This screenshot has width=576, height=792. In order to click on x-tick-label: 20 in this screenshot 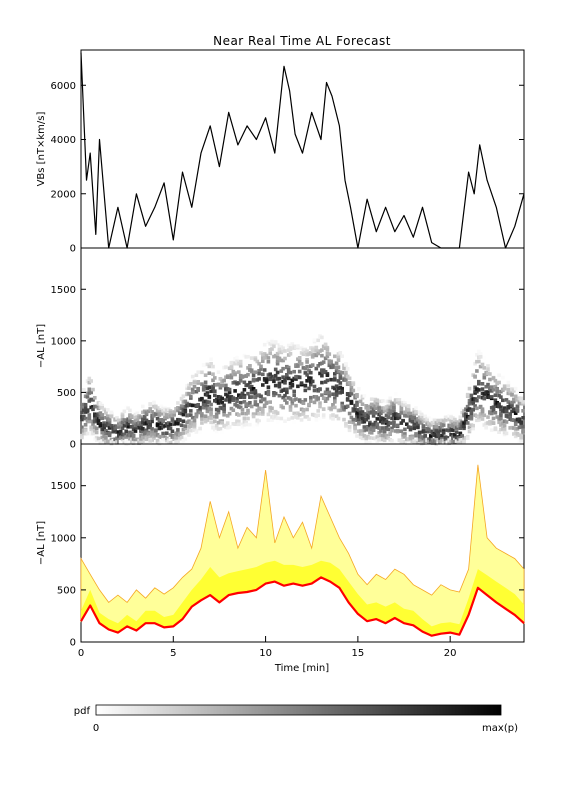, I will do `click(450, 653)`.